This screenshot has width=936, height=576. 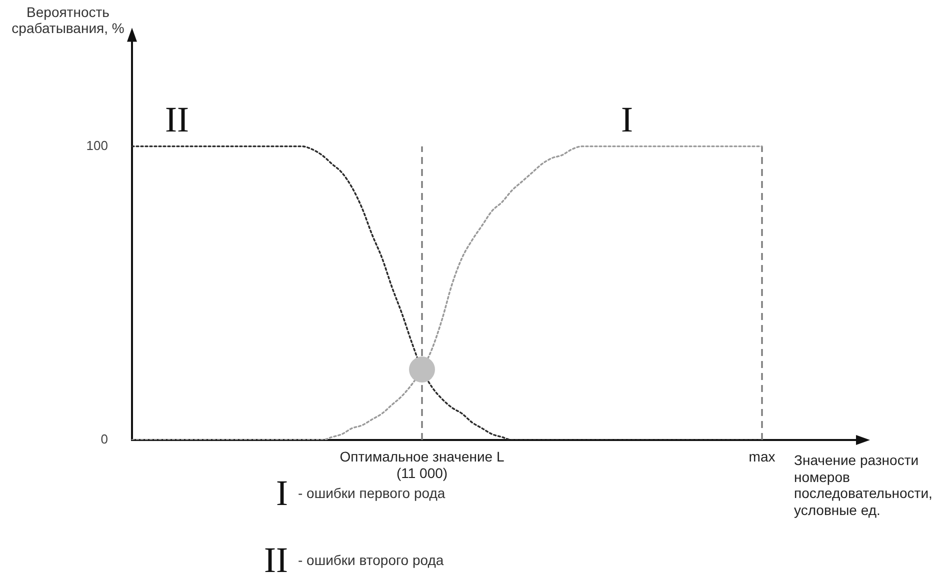 I want to click on y-tick-label: 0, so click(x=104, y=439).